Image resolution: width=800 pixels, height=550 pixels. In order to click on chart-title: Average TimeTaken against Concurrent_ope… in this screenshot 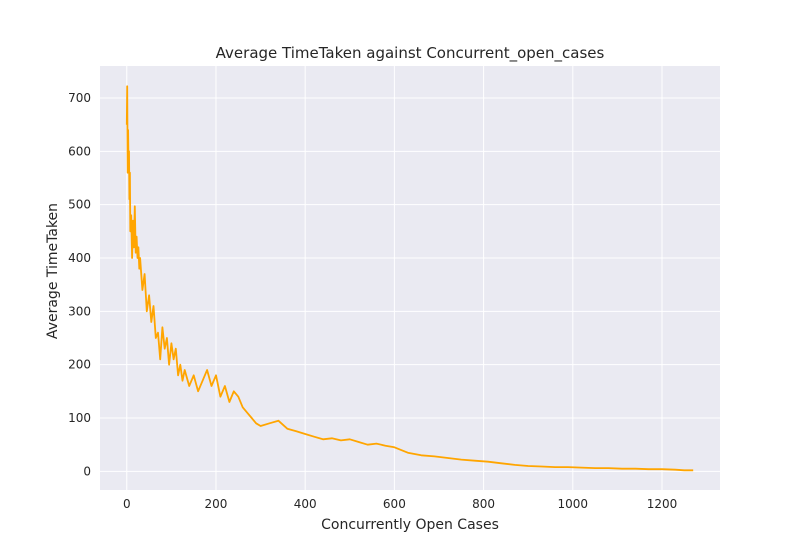, I will do `click(410, 53)`.